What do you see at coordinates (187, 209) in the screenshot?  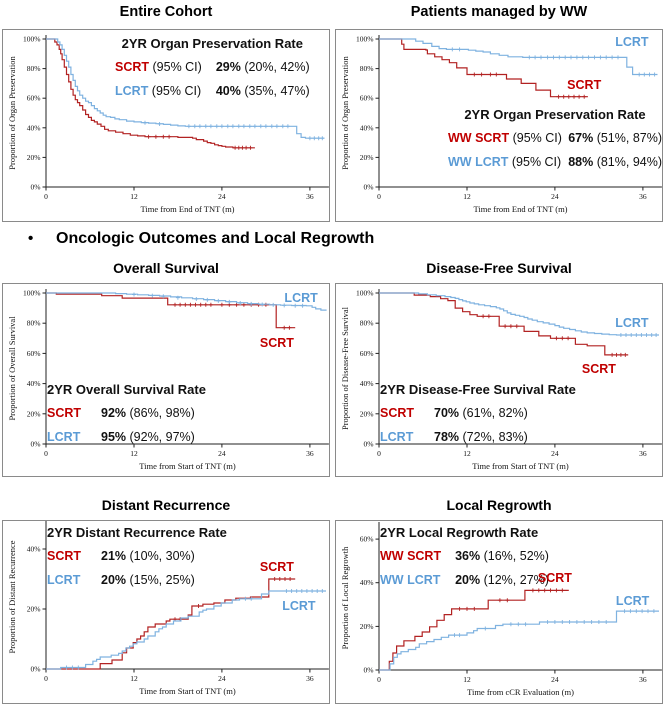 I see `x-axis-title: Time from End of TNT (m)` at bounding box center [187, 209].